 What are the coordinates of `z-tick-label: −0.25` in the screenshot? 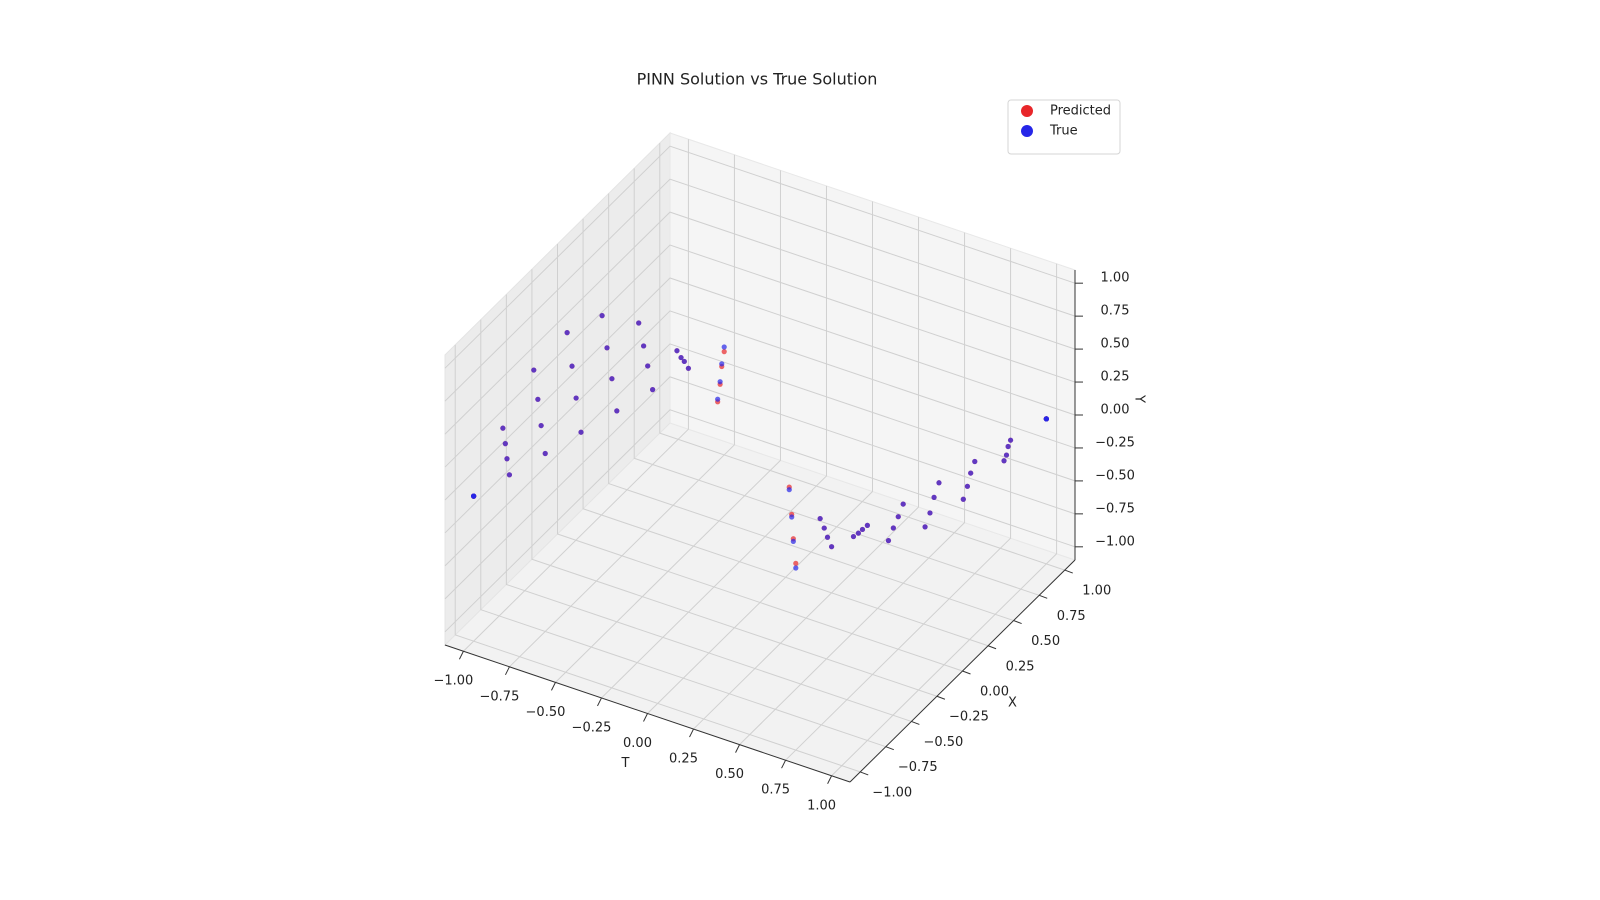 It's located at (1115, 442).